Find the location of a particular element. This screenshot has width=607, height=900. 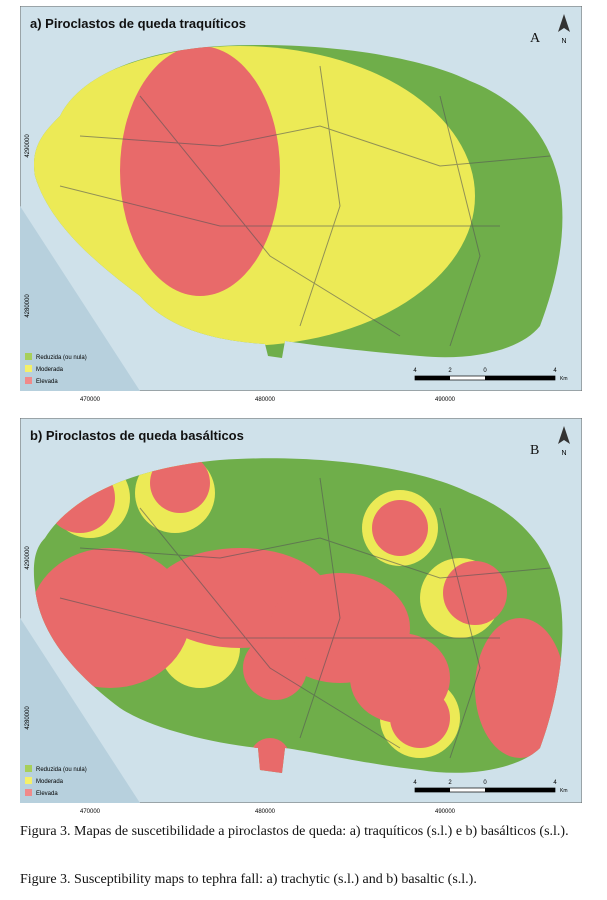

panel-title: b) Piroclastos de queda basálticos is located at coordinates (137, 435).